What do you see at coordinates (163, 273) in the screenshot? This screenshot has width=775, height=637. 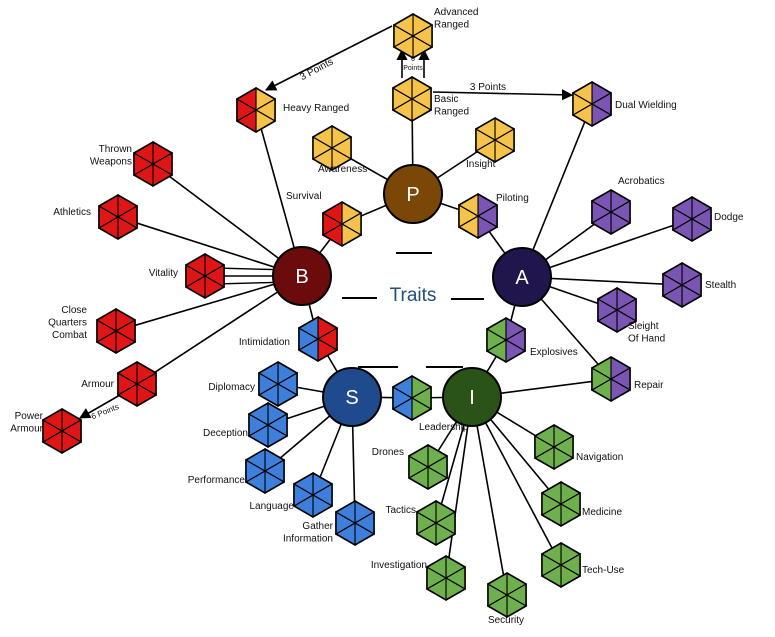 I see `label-vitality: Vitality` at bounding box center [163, 273].